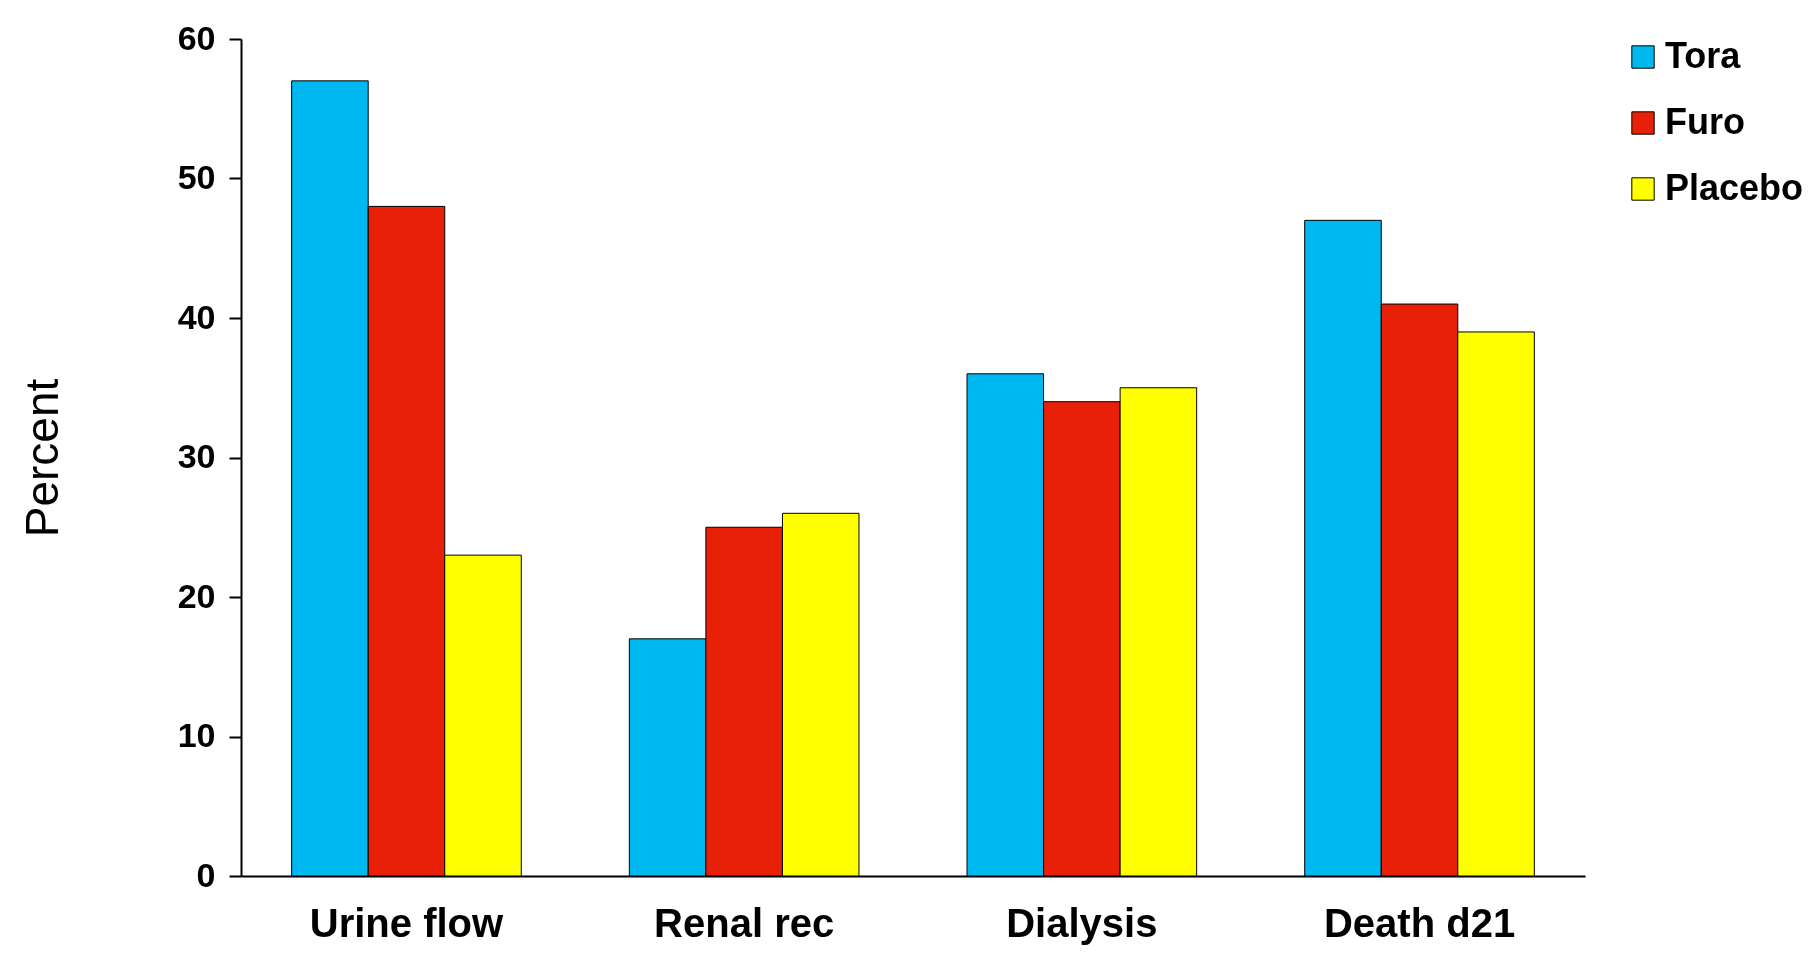 The width and height of the screenshot is (1814, 954). Describe the element at coordinates (196, 595) in the screenshot. I see `y-tick-label: 20` at that location.